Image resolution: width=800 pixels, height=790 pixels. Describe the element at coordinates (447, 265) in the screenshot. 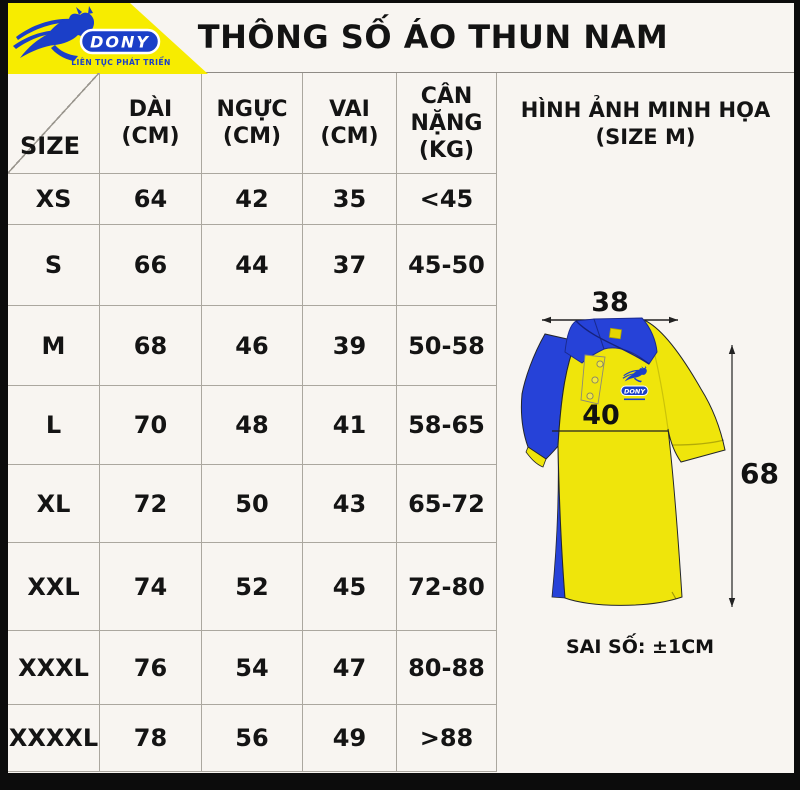

I see `cell-s-cannang: 45-50` at that location.